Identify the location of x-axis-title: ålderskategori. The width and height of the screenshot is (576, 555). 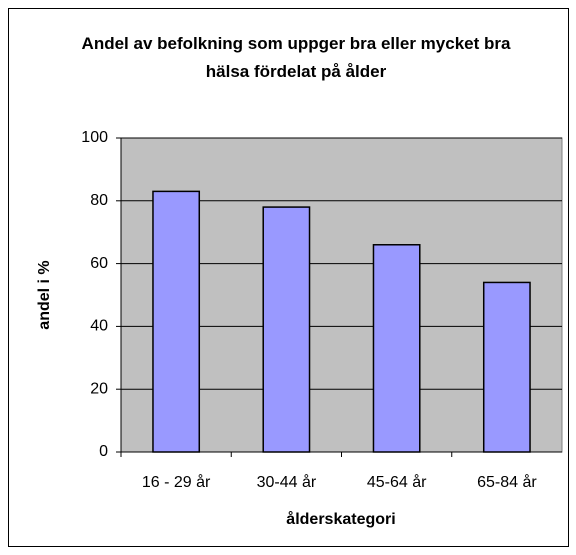
(340, 519).